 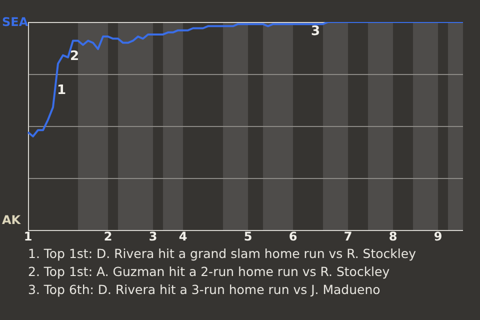 I want to click on text: SEA, so click(x=15, y=22).